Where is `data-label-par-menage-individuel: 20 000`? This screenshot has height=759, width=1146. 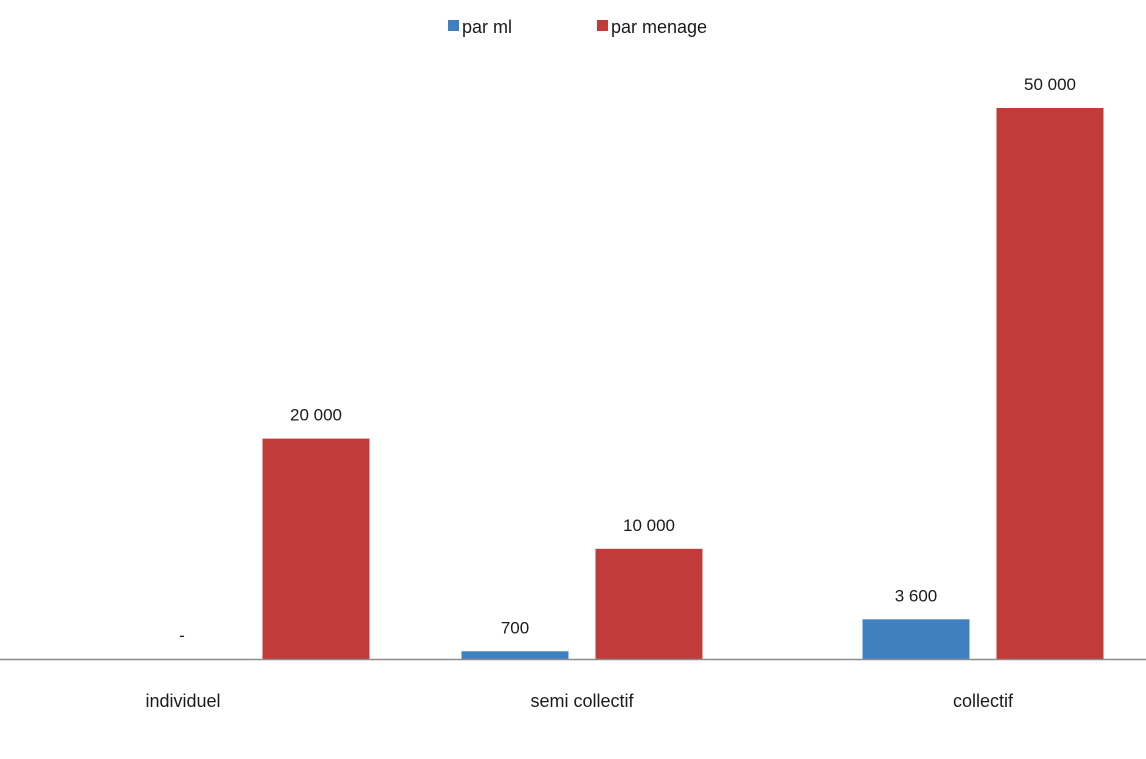 data-label-par-menage-individuel: 20 000 is located at coordinates (316, 415).